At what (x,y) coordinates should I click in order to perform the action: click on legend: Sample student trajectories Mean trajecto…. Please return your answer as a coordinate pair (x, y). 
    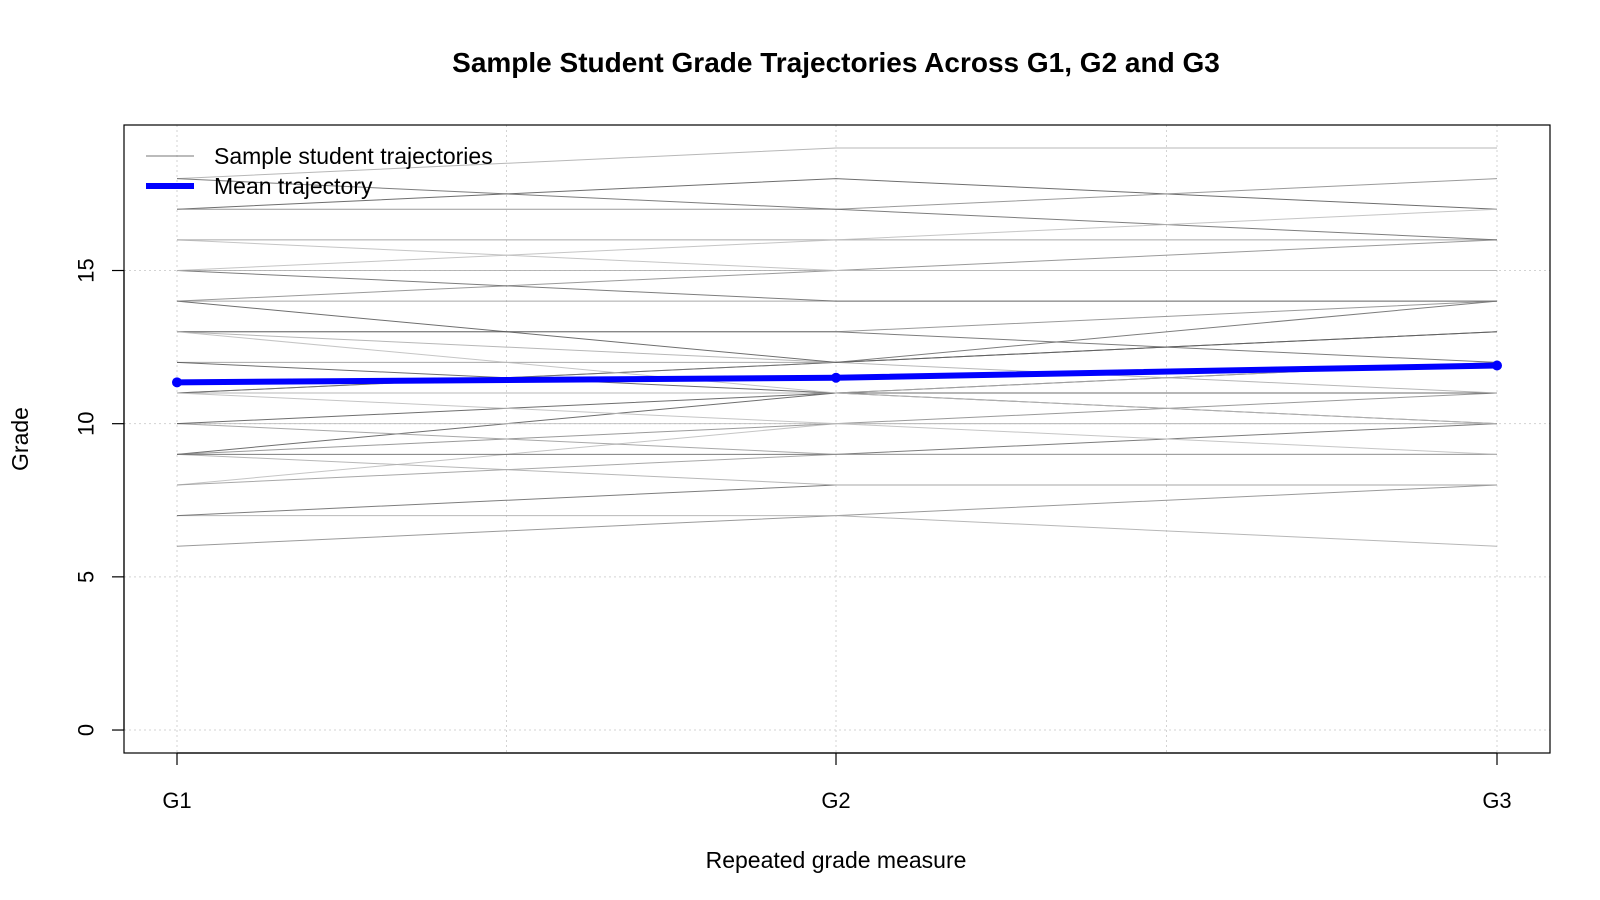
    Looking at the image, I should click on (319, 171).